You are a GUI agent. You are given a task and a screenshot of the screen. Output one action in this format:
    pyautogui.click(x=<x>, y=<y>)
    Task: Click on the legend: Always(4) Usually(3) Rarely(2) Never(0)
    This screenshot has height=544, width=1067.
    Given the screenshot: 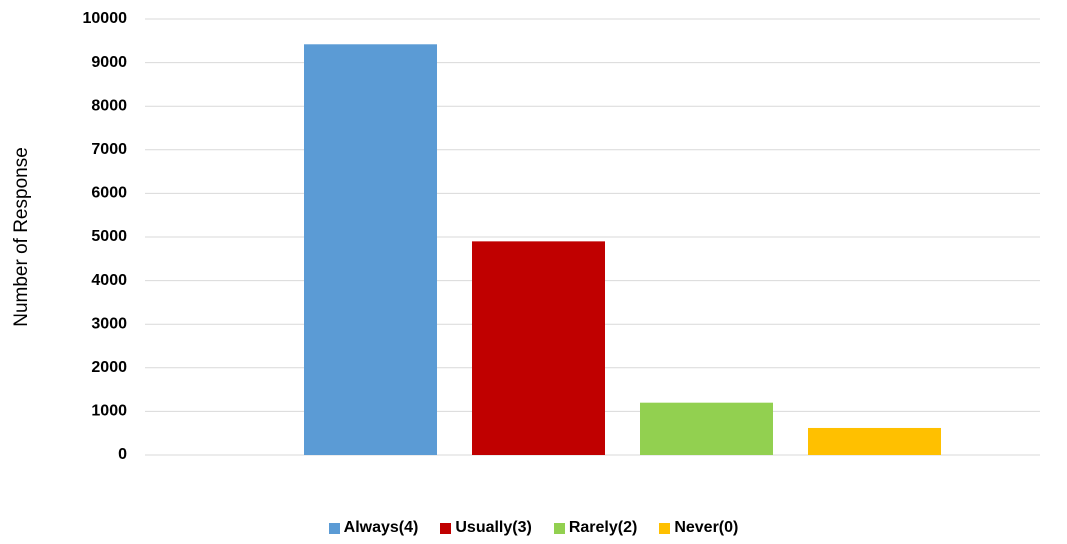 What is the action you would take?
    pyautogui.click(x=533, y=528)
    